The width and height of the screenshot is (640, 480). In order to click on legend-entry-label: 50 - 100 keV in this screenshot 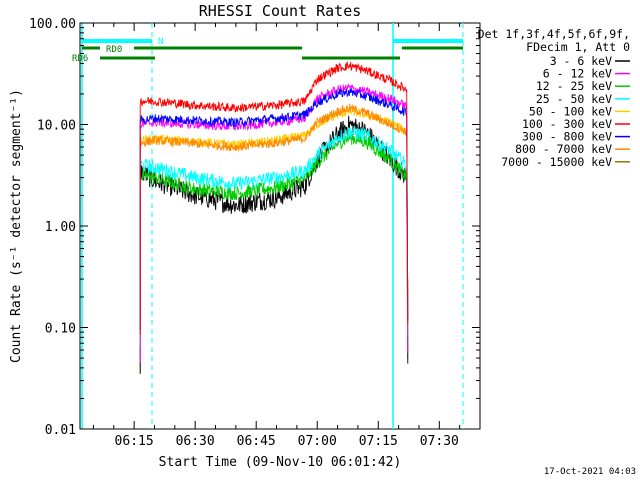, I will do `click(570, 111)`.